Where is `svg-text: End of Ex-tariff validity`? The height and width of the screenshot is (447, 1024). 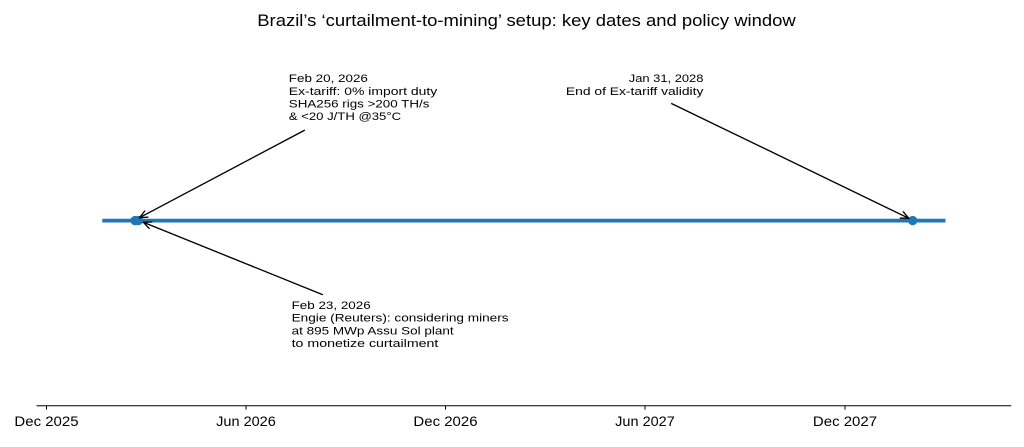
svg-text: End of Ex-tariff validity is located at coordinates (635, 92).